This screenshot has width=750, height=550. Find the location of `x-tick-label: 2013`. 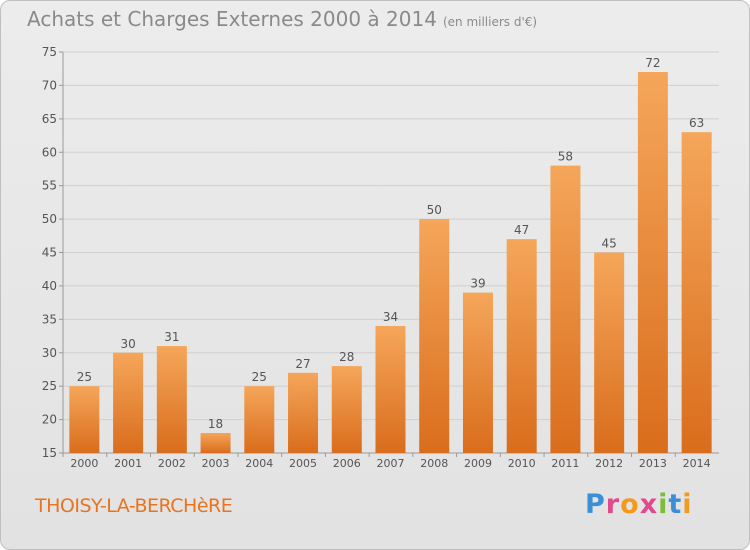

x-tick-label: 2013 is located at coordinates (653, 463).